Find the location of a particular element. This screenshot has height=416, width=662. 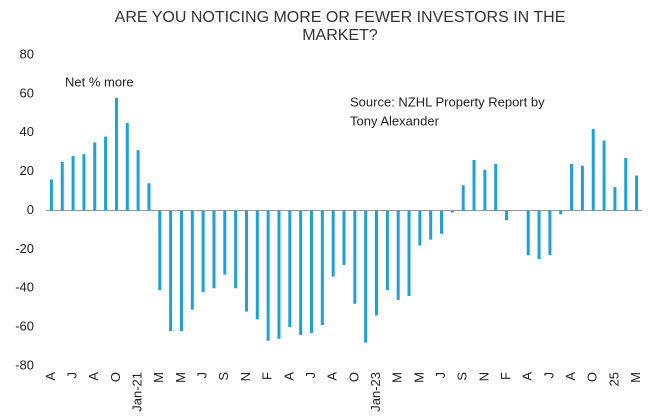

chart-title: MARKET? is located at coordinates (340, 35).